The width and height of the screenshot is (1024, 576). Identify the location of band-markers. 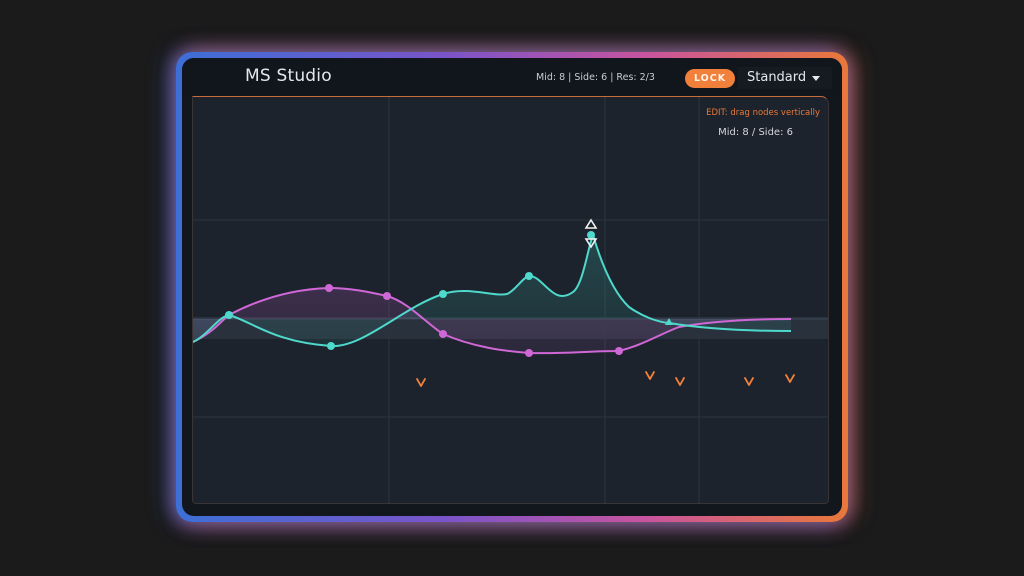
(605, 379).